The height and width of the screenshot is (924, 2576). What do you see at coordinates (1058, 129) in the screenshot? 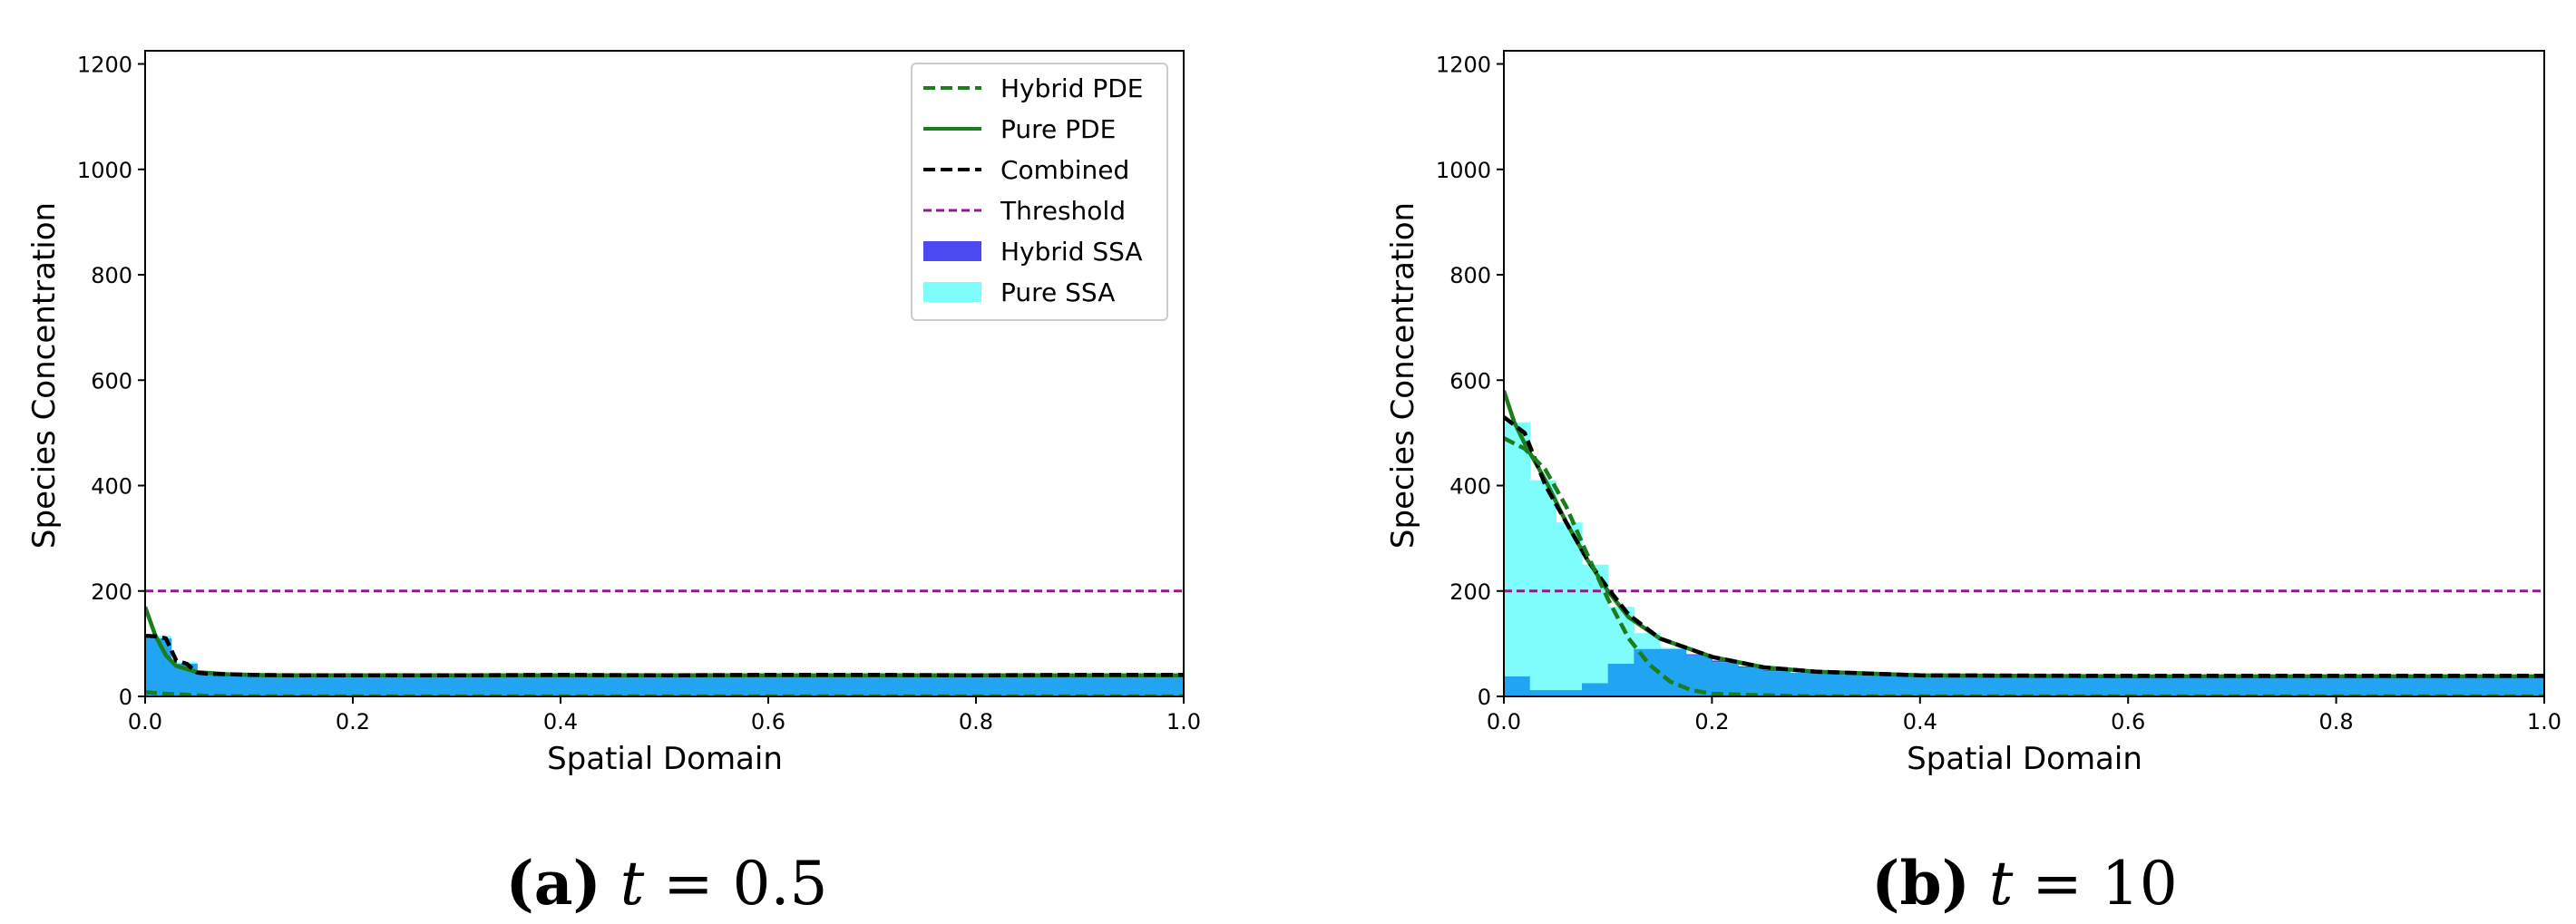
I see `legend-pure-pde-label: Pure PDE` at bounding box center [1058, 129].